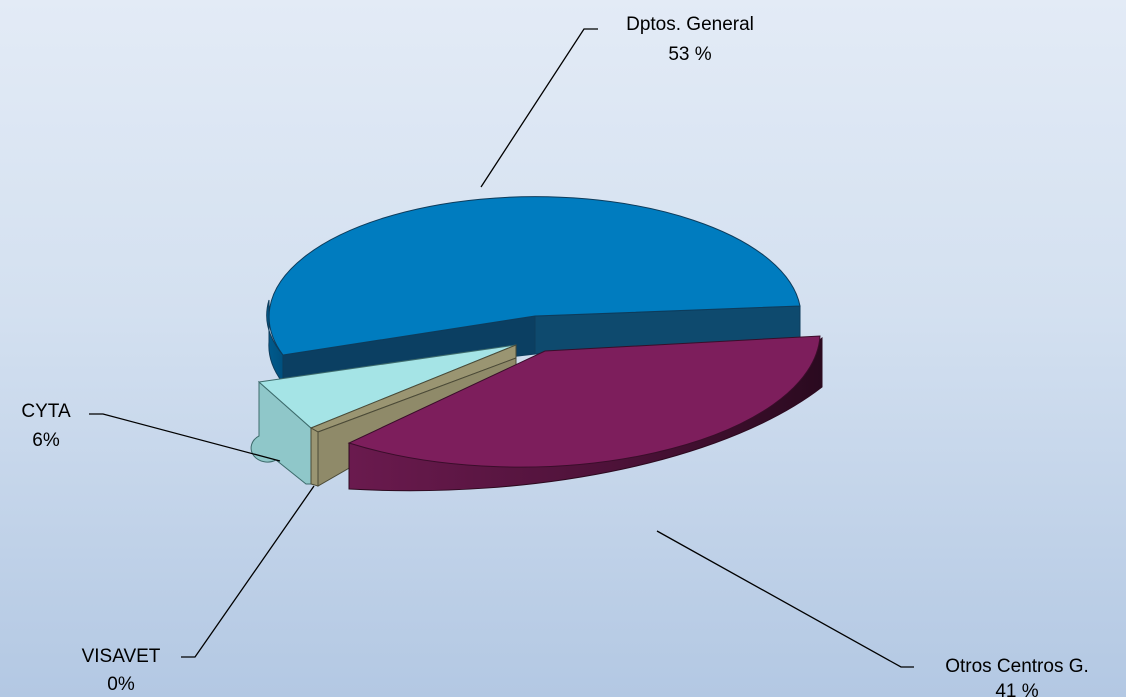  I want to click on leader-line-visavet, so click(248, 571).